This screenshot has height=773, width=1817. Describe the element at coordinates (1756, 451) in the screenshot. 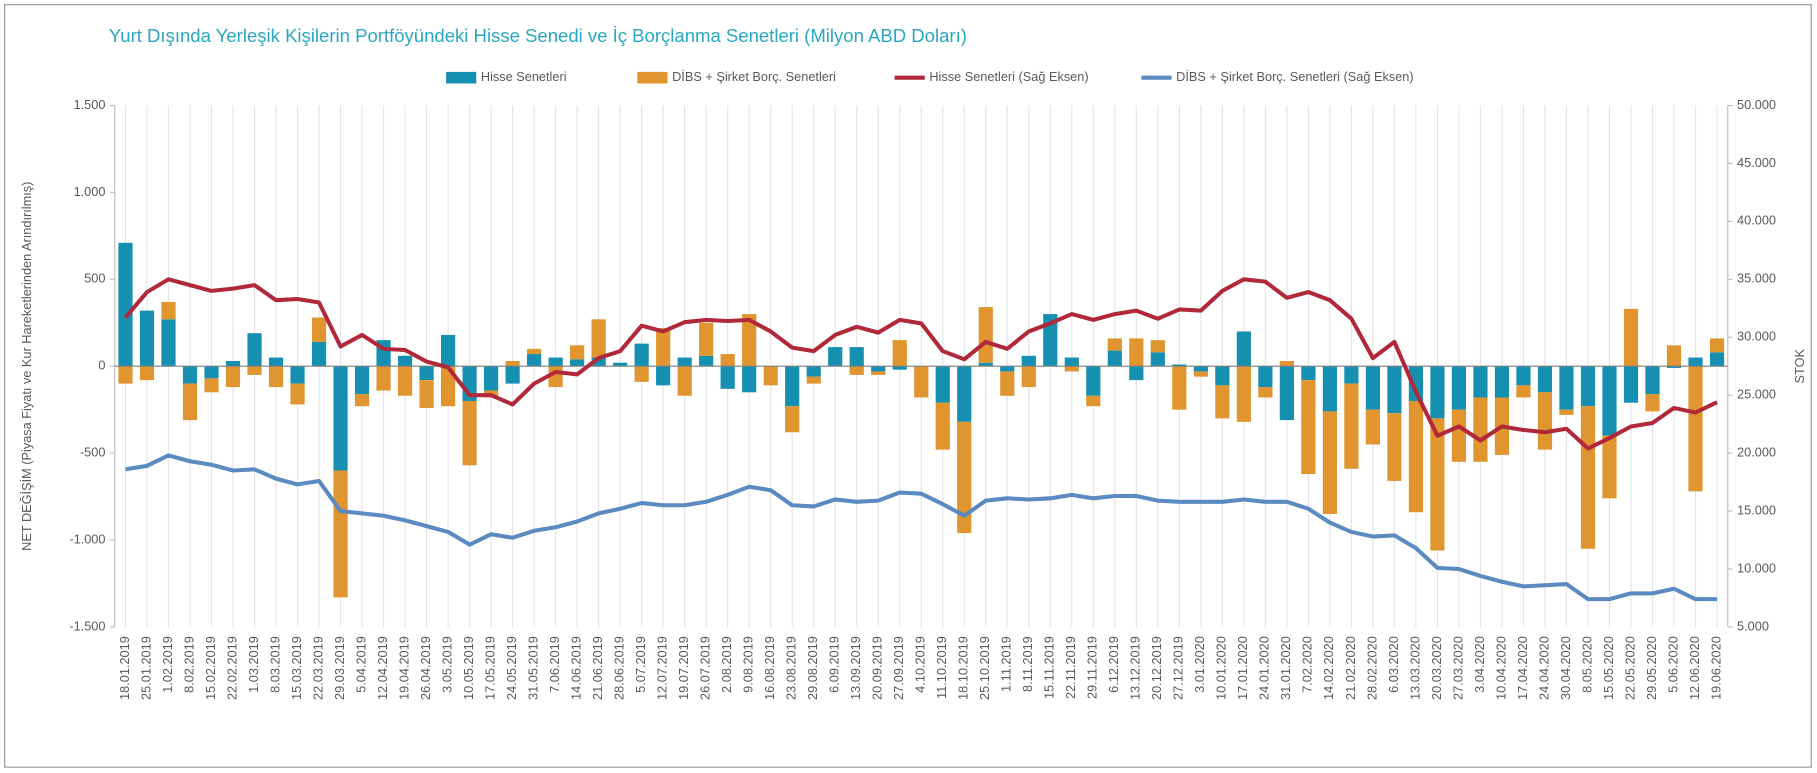

I see `y2-tick-label: 20.000` at that location.